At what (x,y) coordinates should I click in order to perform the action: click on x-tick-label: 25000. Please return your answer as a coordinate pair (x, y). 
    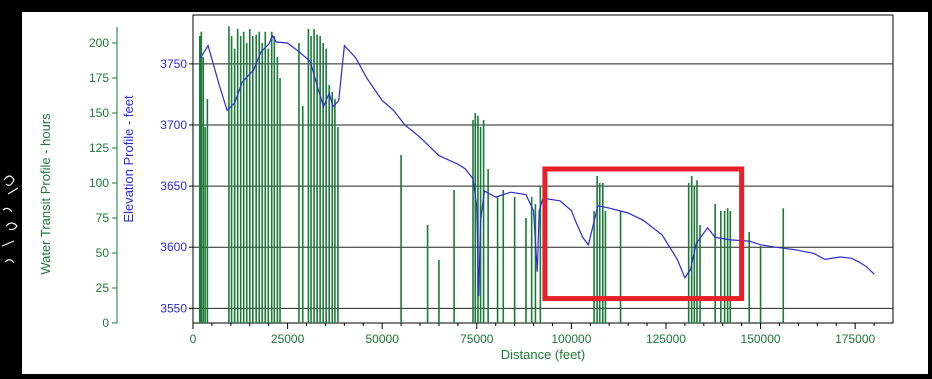
    Looking at the image, I should click on (288, 339).